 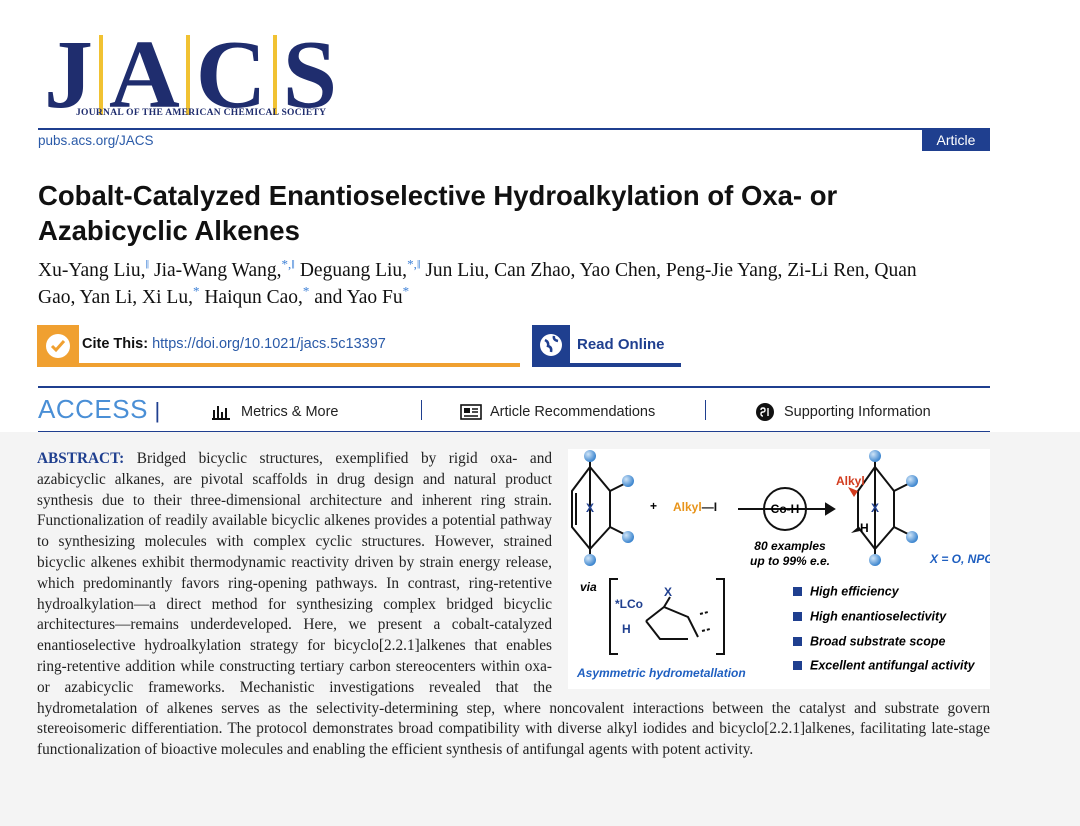 What do you see at coordinates (790, 561) in the screenshot?
I see `ee: up to 99% e.e.` at bounding box center [790, 561].